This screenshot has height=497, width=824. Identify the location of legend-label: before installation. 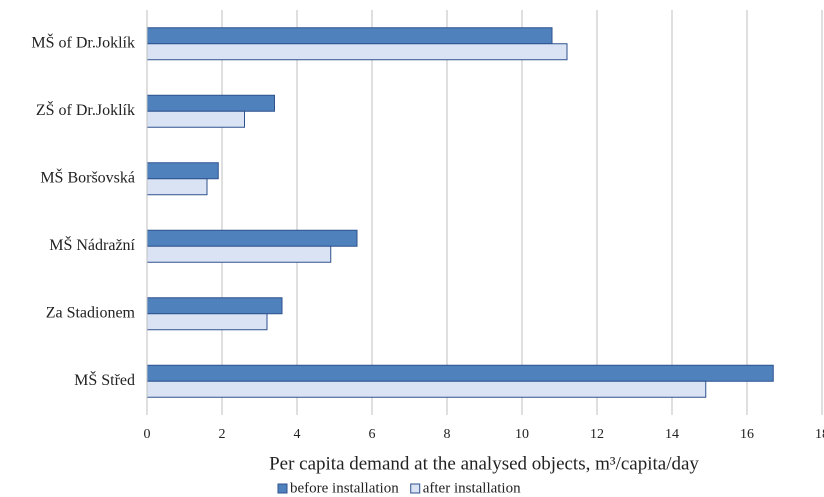
(344, 488).